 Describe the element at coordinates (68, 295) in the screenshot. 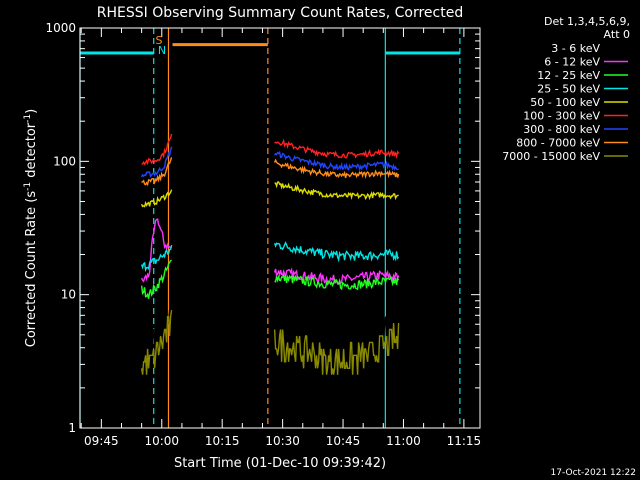

I see `y-tick-label: 10` at that location.